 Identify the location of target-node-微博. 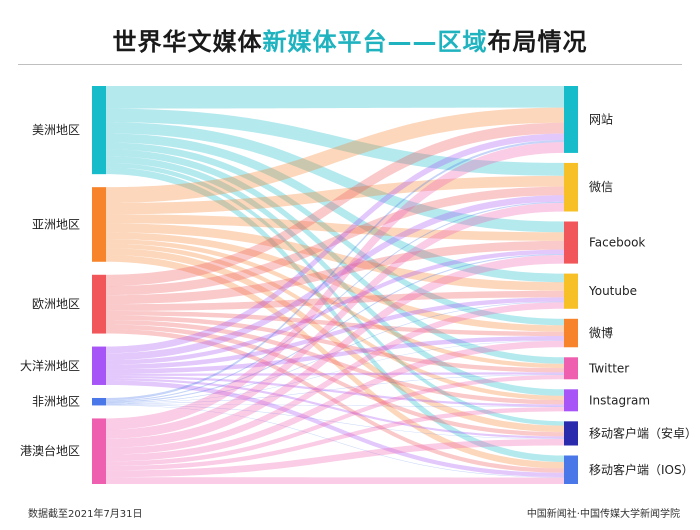
(571, 333).